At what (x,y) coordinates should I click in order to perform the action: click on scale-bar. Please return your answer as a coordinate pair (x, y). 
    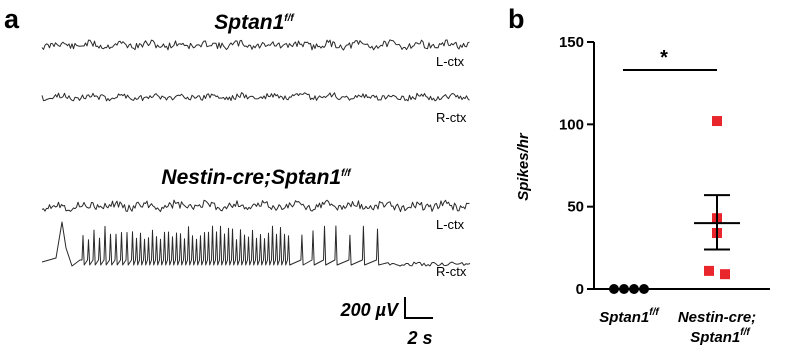
    Looking at the image, I should click on (418, 308).